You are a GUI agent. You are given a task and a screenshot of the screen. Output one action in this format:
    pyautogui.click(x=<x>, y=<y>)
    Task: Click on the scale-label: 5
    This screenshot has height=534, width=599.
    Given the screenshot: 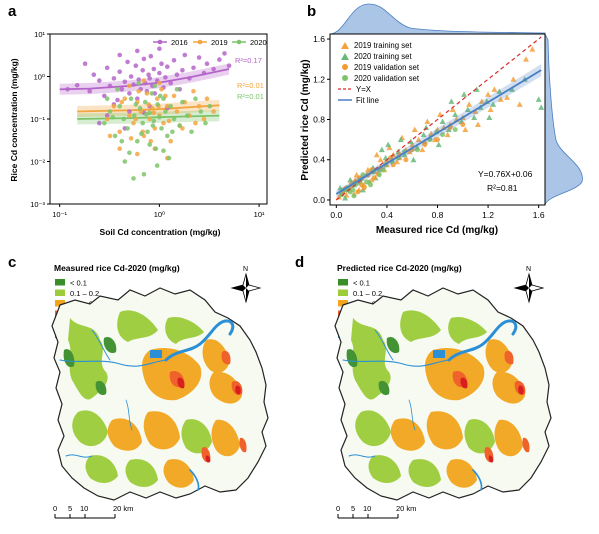 What is the action you would take?
    pyautogui.click(x=353, y=508)
    